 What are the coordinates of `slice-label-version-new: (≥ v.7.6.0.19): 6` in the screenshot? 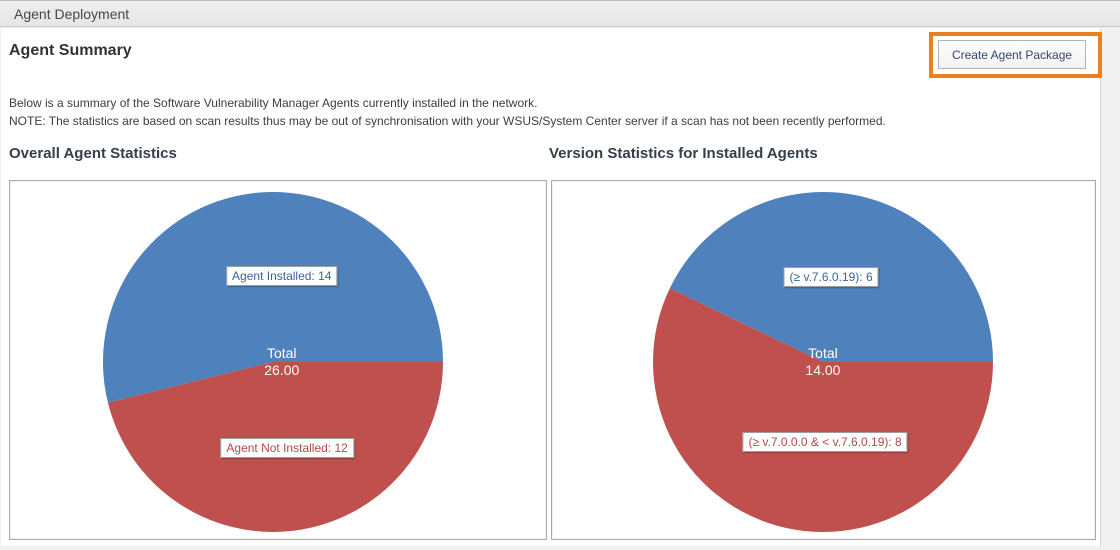 It's located at (831, 276).